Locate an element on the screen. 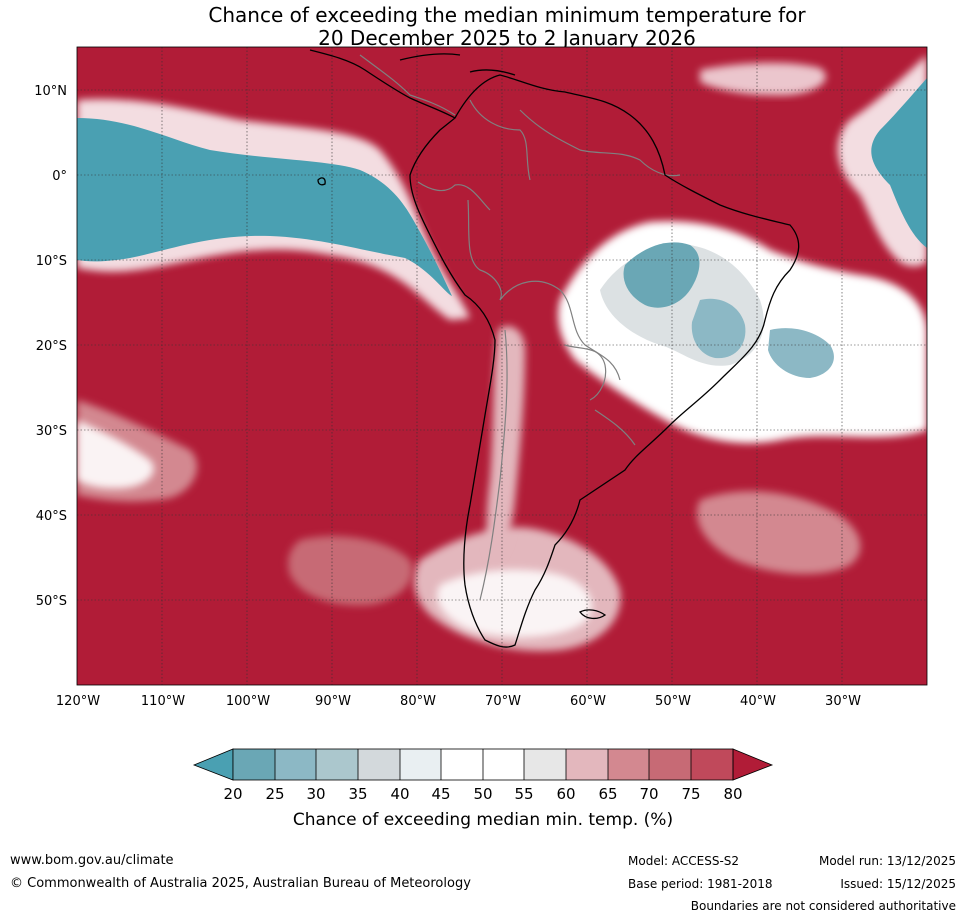 This screenshot has height=919, width=965. lon-label-40w: 40°W is located at coordinates (758, 701).